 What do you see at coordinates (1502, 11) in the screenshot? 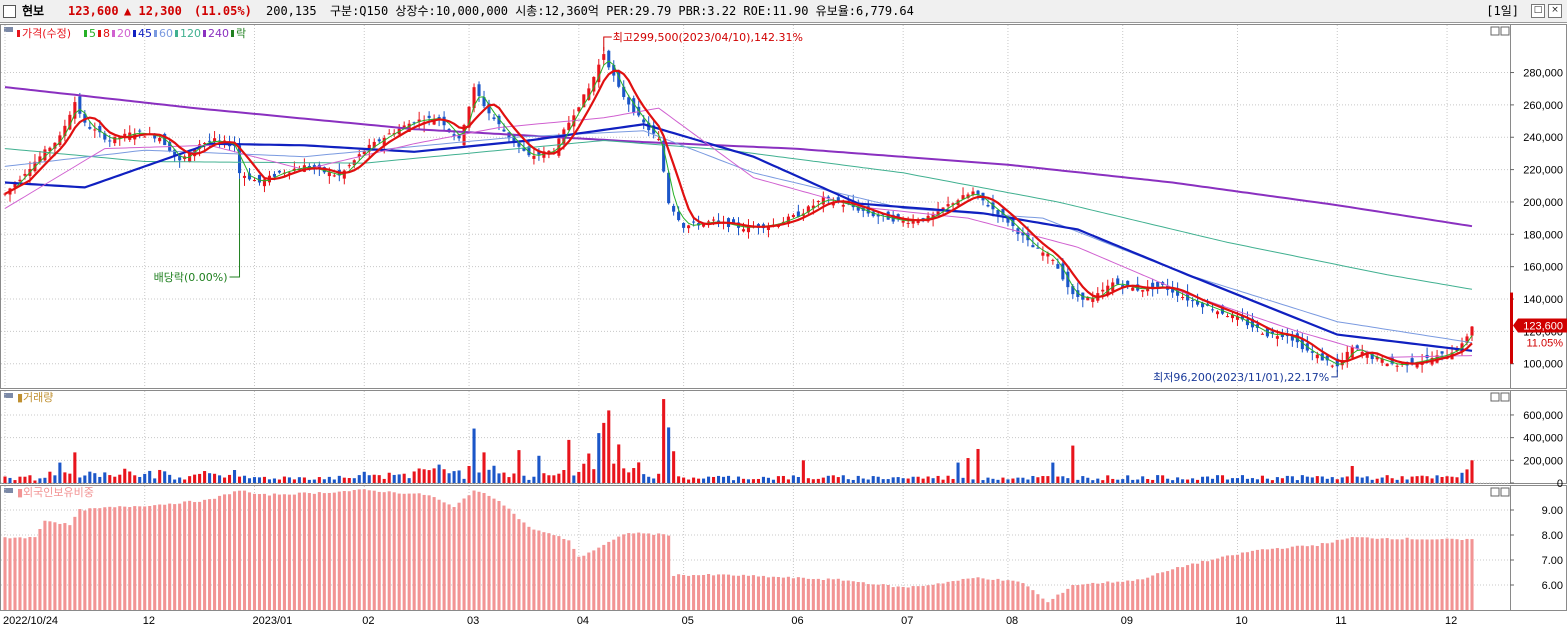
I see `period-selector: [1일]` at bounding box center [1502, 11].